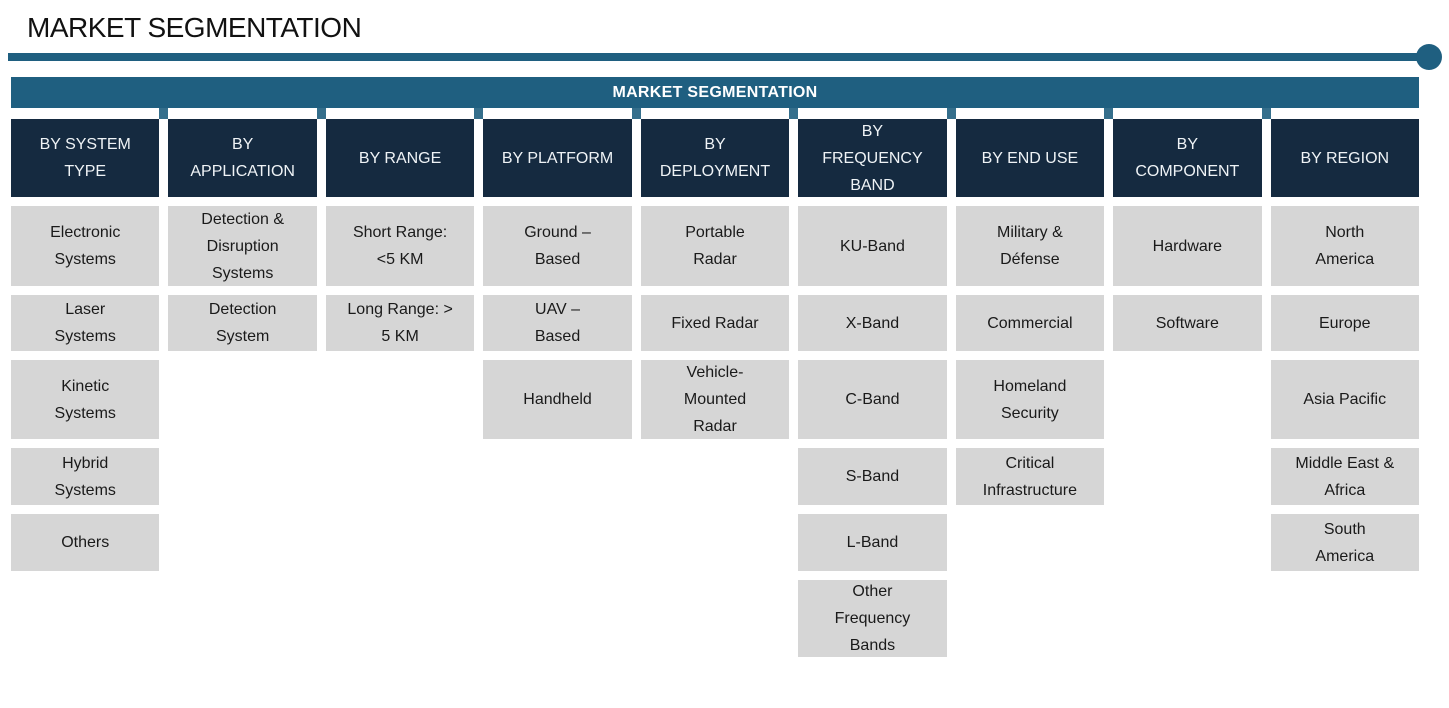 The width and height of the screenshot is (1449, 708). I want to click on column-header-by-platform: BY PLATFORM, so click(557, 158).